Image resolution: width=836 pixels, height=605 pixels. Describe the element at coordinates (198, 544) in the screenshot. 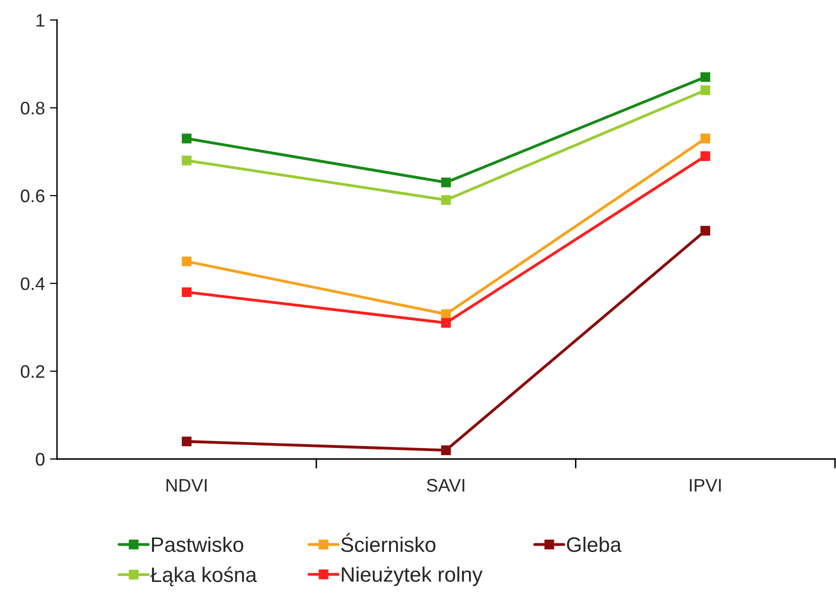

I see `legend-label: Pastwisko` at that location.